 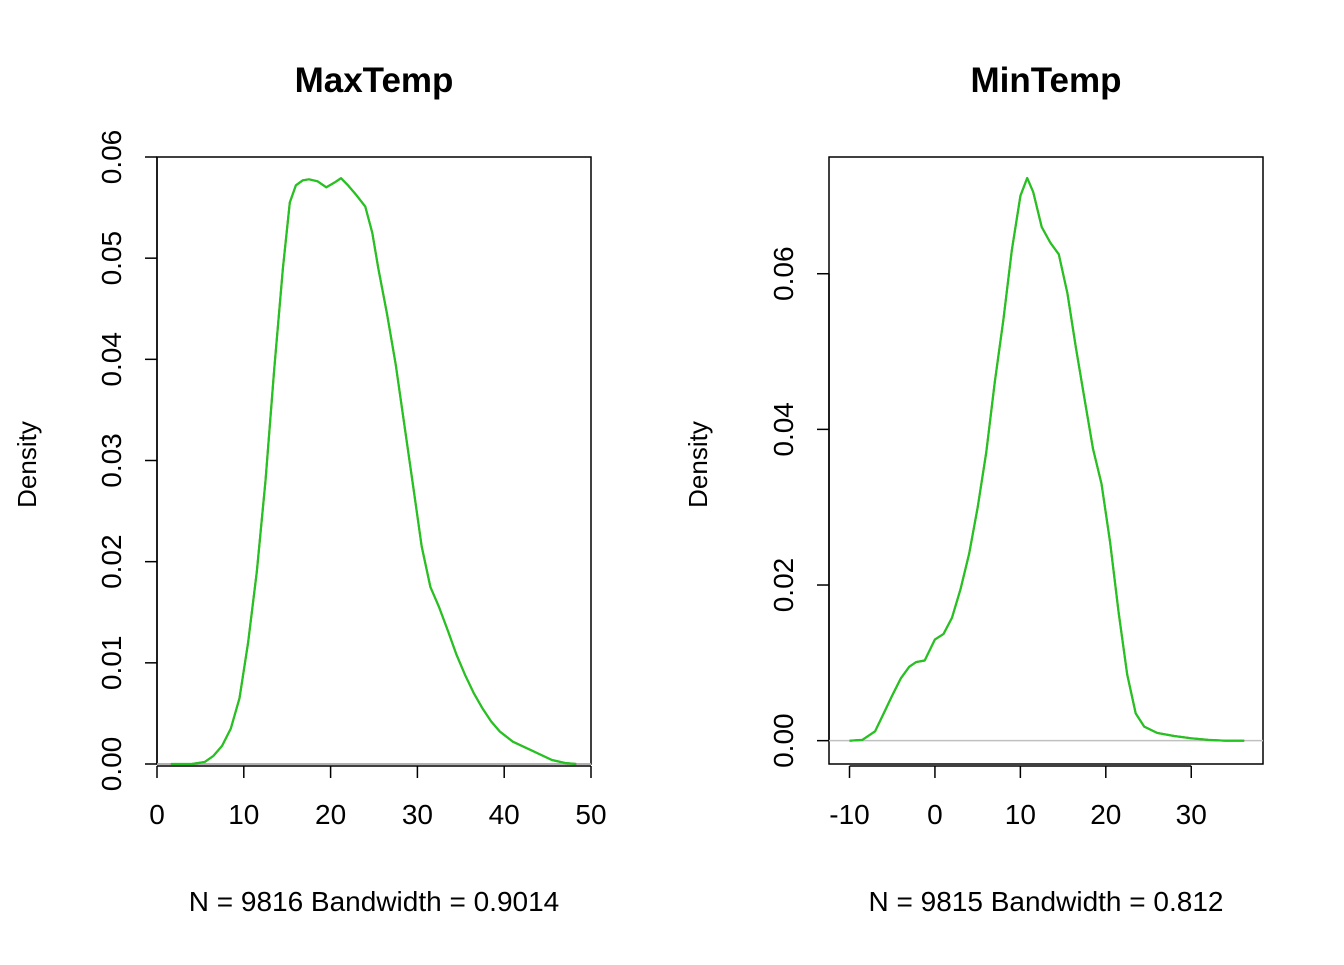 I want to click on x-tick-label: -10, so click(x=849, y=814).